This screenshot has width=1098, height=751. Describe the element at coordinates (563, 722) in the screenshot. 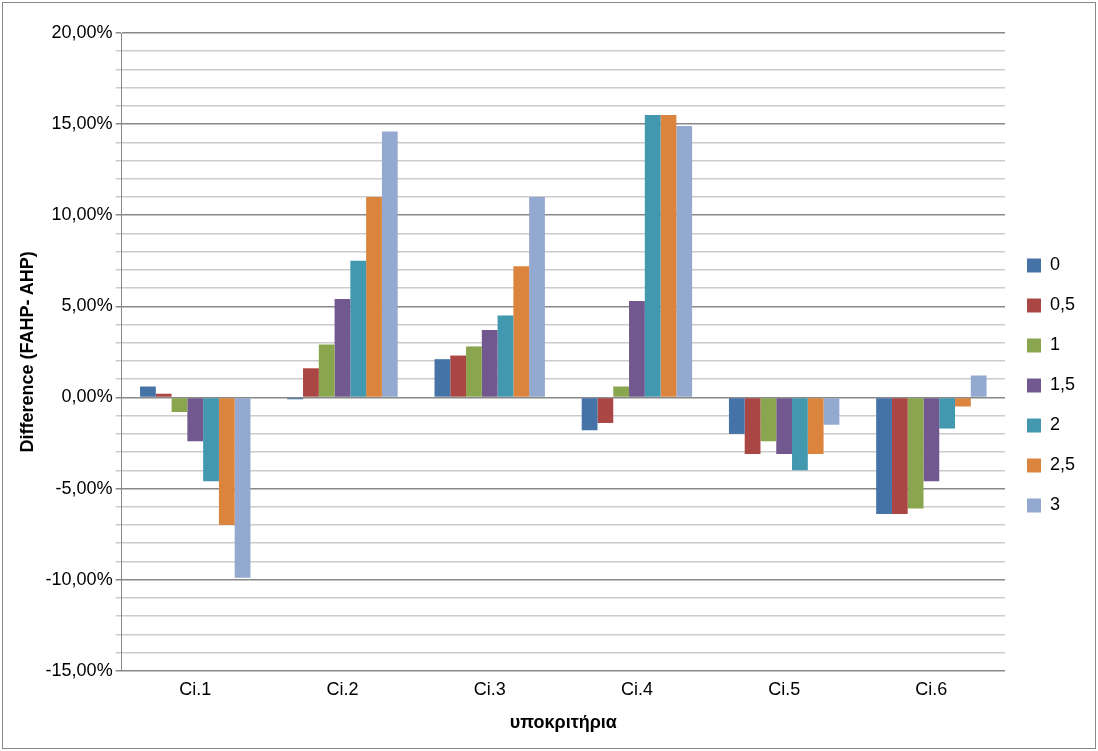

I see `x-axis-title: υποκριτήρια` at that location.